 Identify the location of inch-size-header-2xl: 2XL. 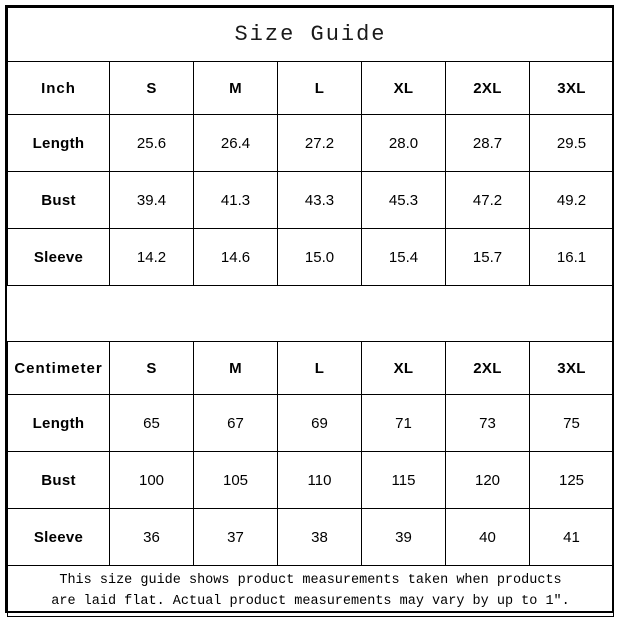
(487, 88).